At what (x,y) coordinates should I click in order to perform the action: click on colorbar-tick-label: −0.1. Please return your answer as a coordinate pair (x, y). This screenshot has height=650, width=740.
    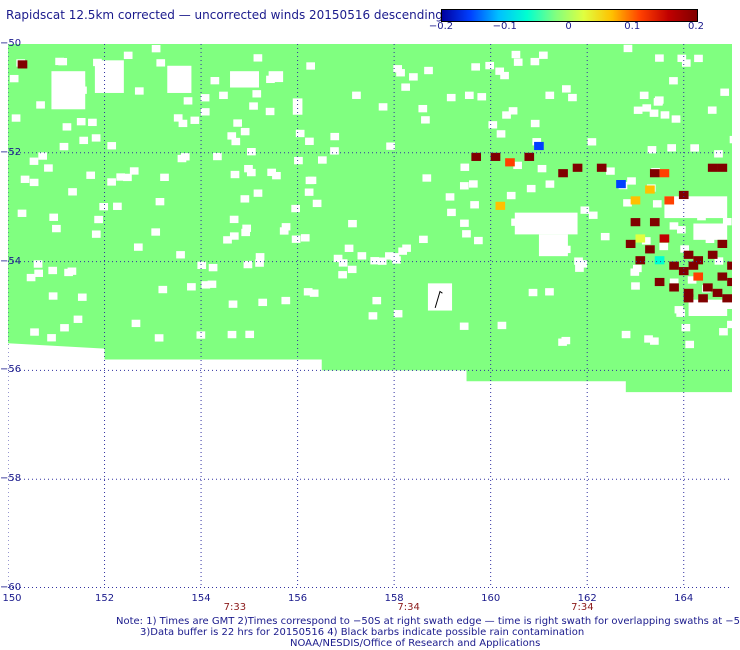
    Looking at the image, I should click on (504, 26).